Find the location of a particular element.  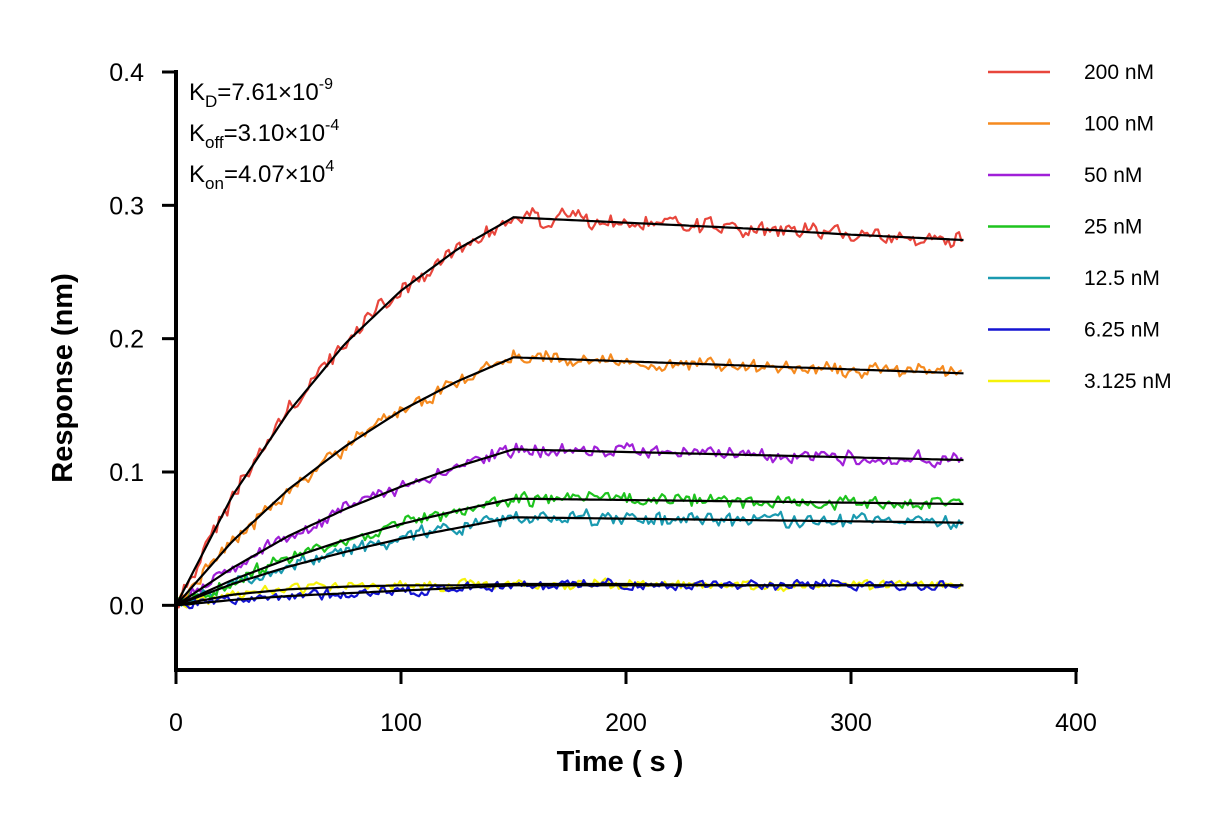

kinetic-constant-on: Kon=4.07×104 is located at coordinates (261, 175).